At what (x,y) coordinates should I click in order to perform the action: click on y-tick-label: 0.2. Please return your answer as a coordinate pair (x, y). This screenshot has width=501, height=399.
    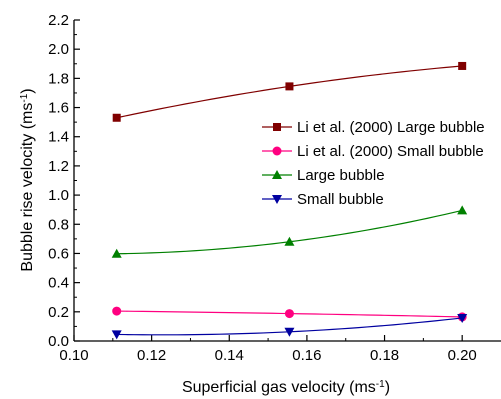
    Looking at the image, I should click on (58, 312).